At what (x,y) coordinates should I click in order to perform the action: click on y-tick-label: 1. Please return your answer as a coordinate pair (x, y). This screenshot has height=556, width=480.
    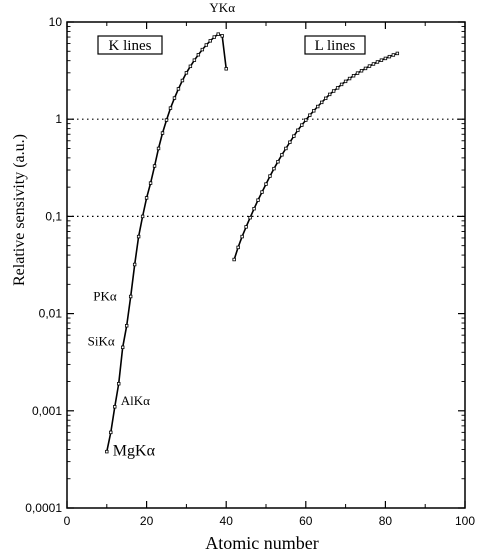
    Looking at the image, I should click on (58, 119).